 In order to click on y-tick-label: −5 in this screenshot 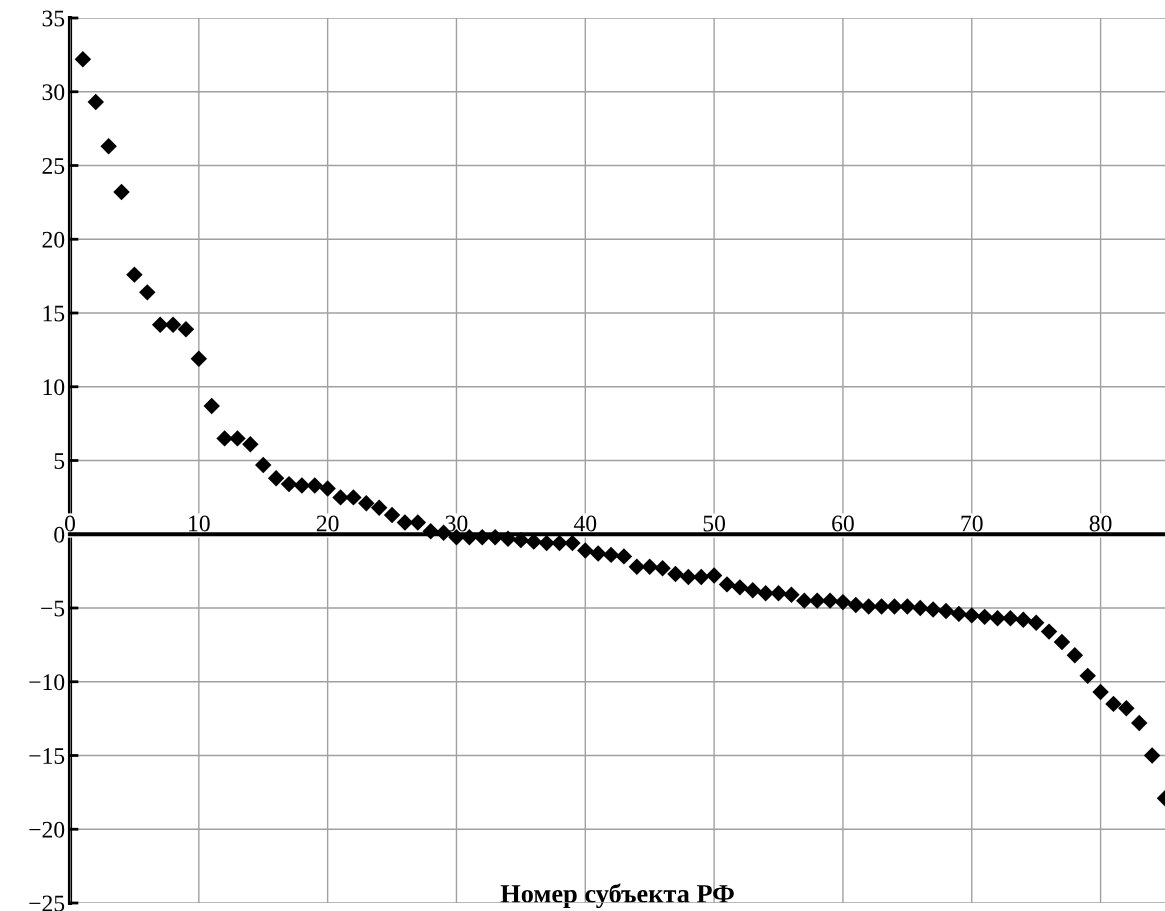, I will do `click(53, 608)`.